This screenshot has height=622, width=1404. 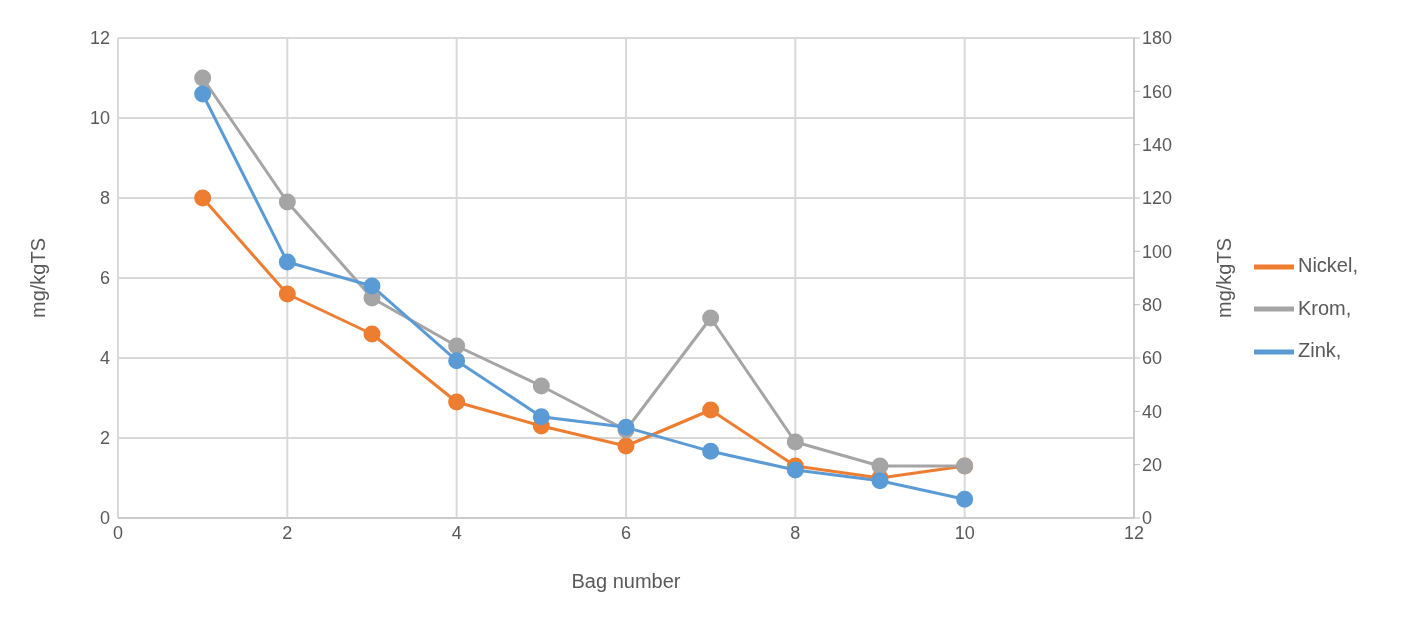 What do you see at coordinates (104, 278) in the screenshot?
I see `y-tick-label: 6` at bounding box center [104, 278].